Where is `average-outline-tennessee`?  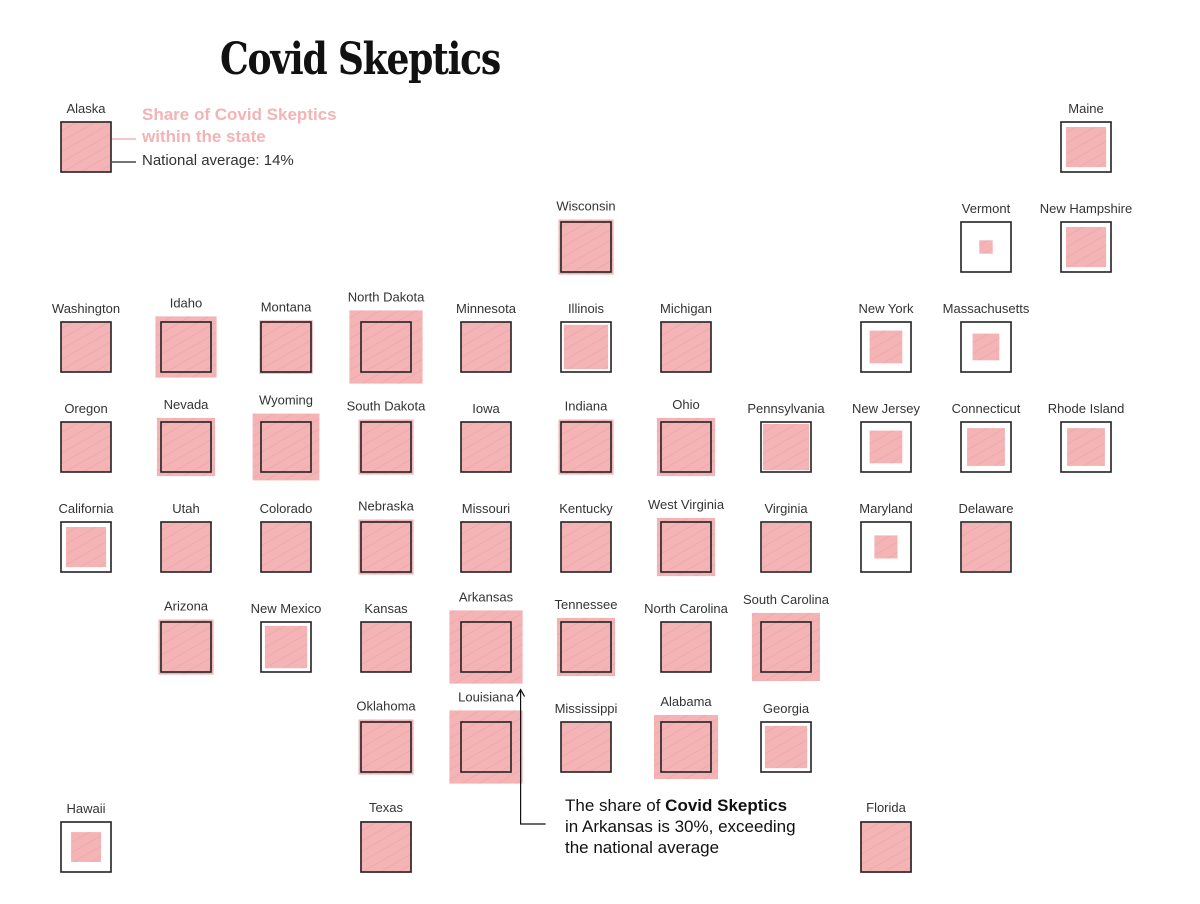 average-outline-tennessee is located at coordinates (586, 647).